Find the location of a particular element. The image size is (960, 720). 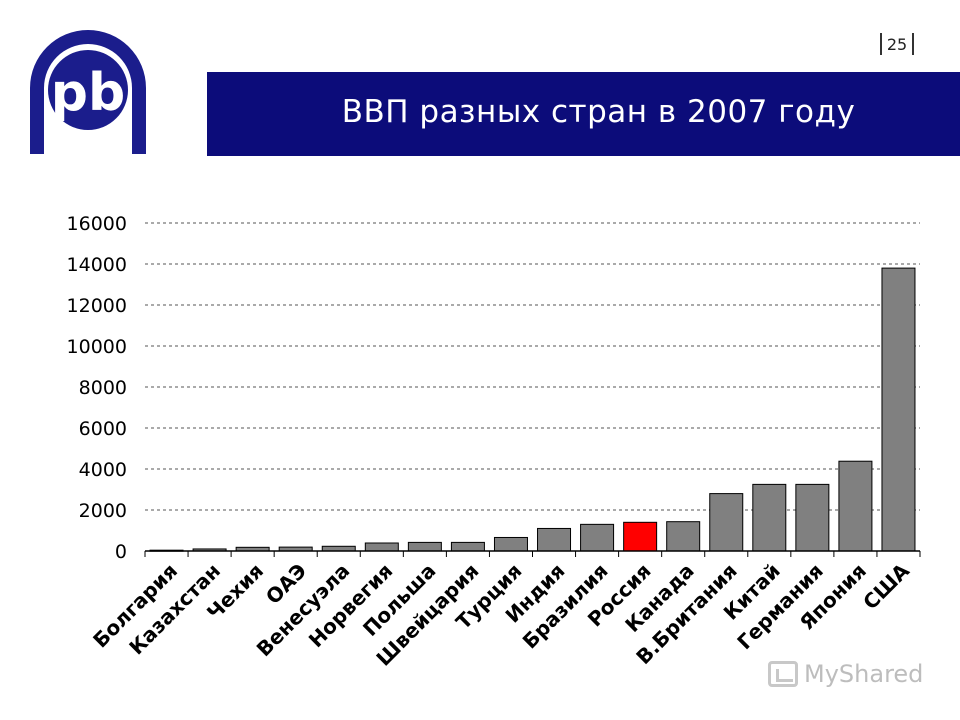

x-tick-label: США is located at coordinates (886, 586).